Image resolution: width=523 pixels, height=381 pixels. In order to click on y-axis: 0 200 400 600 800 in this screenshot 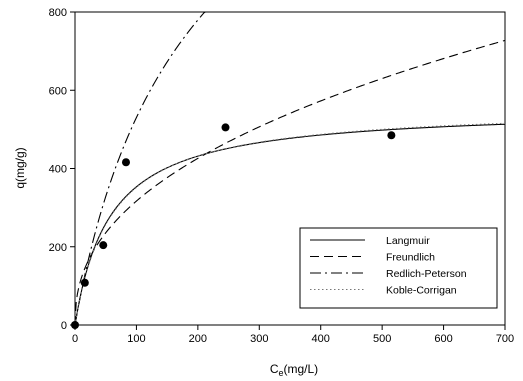, I will do `click(62, 169)`.